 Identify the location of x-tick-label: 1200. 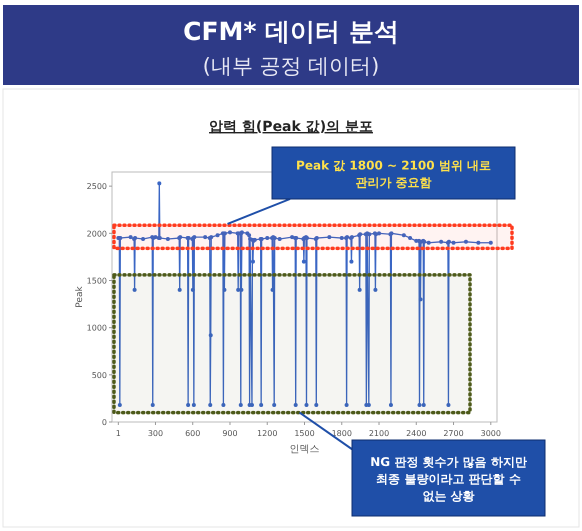
(267, 433).